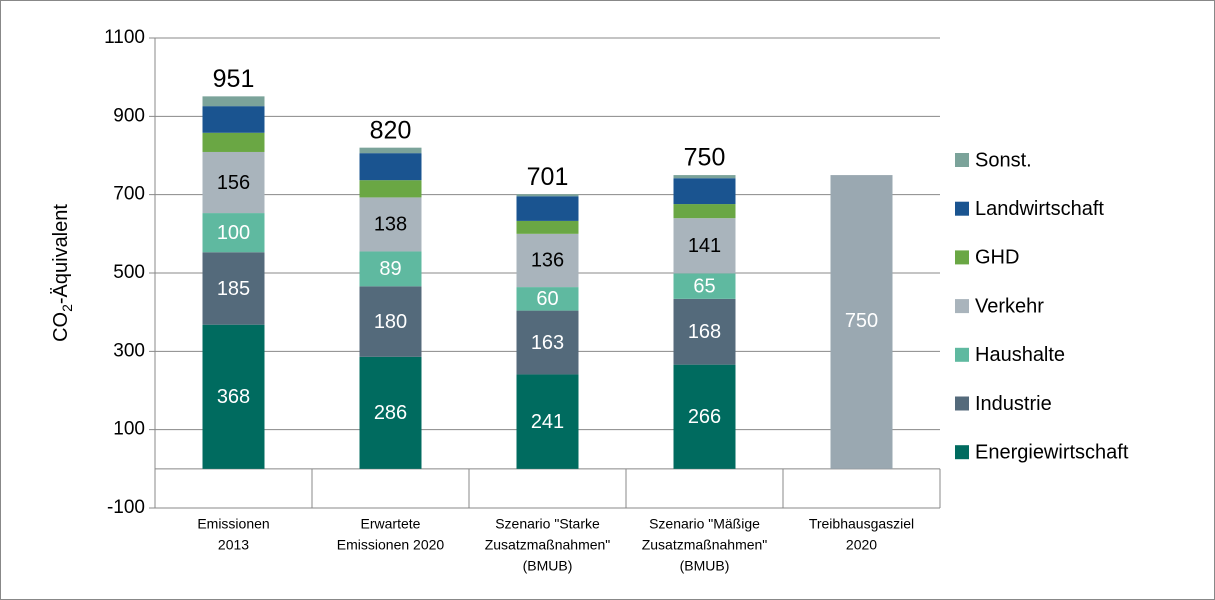 This screenshot has height=600, width=1215. What do you see at coordinates (861, 524) in the screenshot?
I see `x-tick-label: Treibhausgasziel` at bounding box center [861, 524].